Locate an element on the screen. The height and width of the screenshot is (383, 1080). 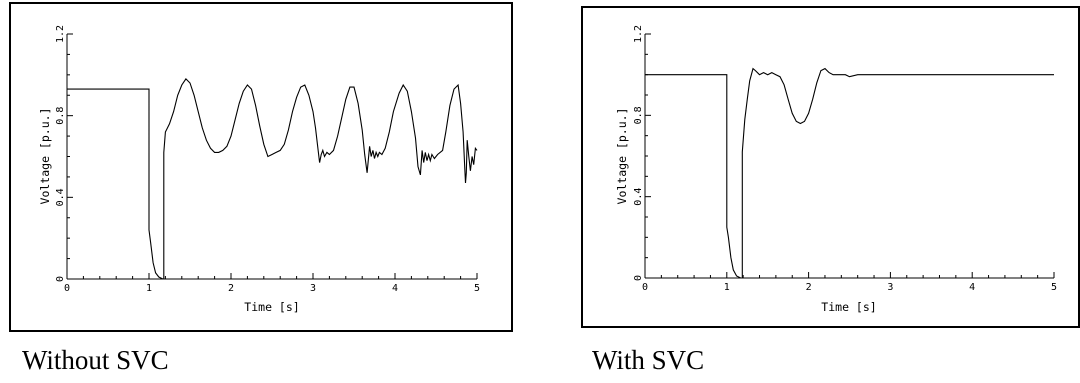
caption-without-svc: Without SVC is located at coordinates (95, 360).